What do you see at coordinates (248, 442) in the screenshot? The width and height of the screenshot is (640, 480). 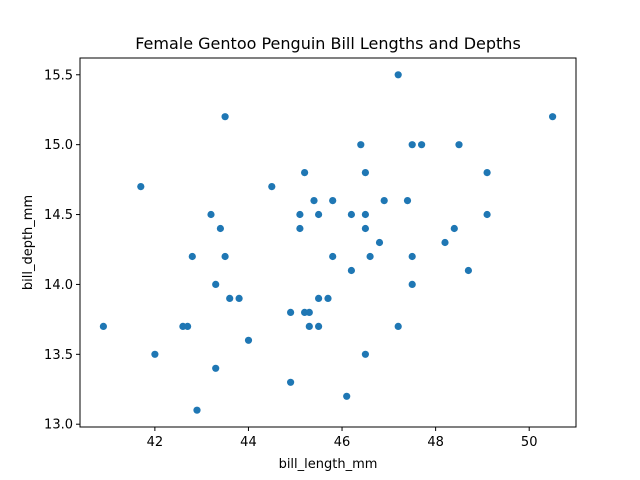 I see `x-tick-label: 44` at bounding box center [248, 442].